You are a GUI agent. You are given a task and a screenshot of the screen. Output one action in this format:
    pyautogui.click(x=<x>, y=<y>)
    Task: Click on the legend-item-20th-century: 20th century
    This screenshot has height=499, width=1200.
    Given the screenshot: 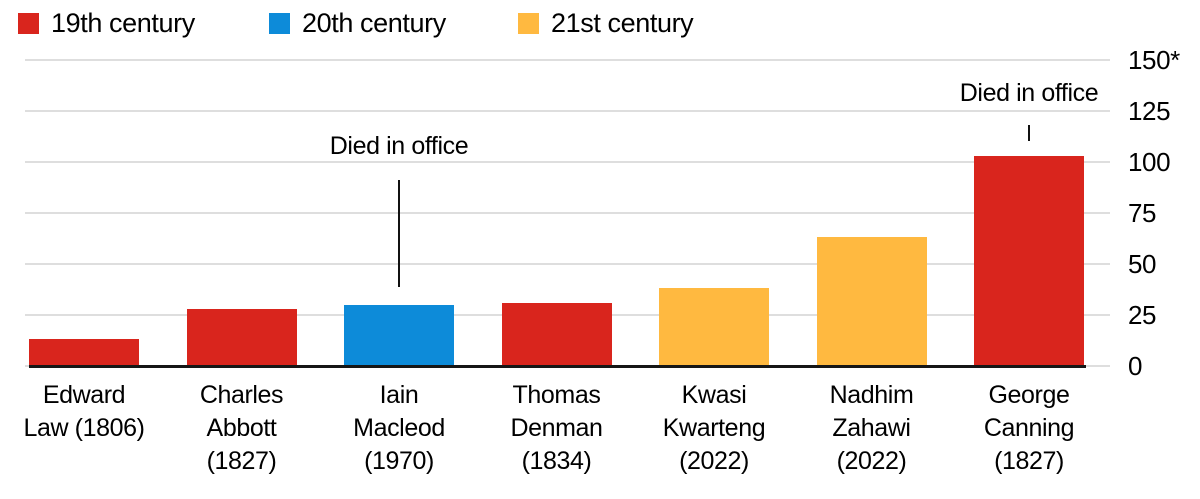 What is the action you would take?
    pyautogui.click(x=357, y=23)
    